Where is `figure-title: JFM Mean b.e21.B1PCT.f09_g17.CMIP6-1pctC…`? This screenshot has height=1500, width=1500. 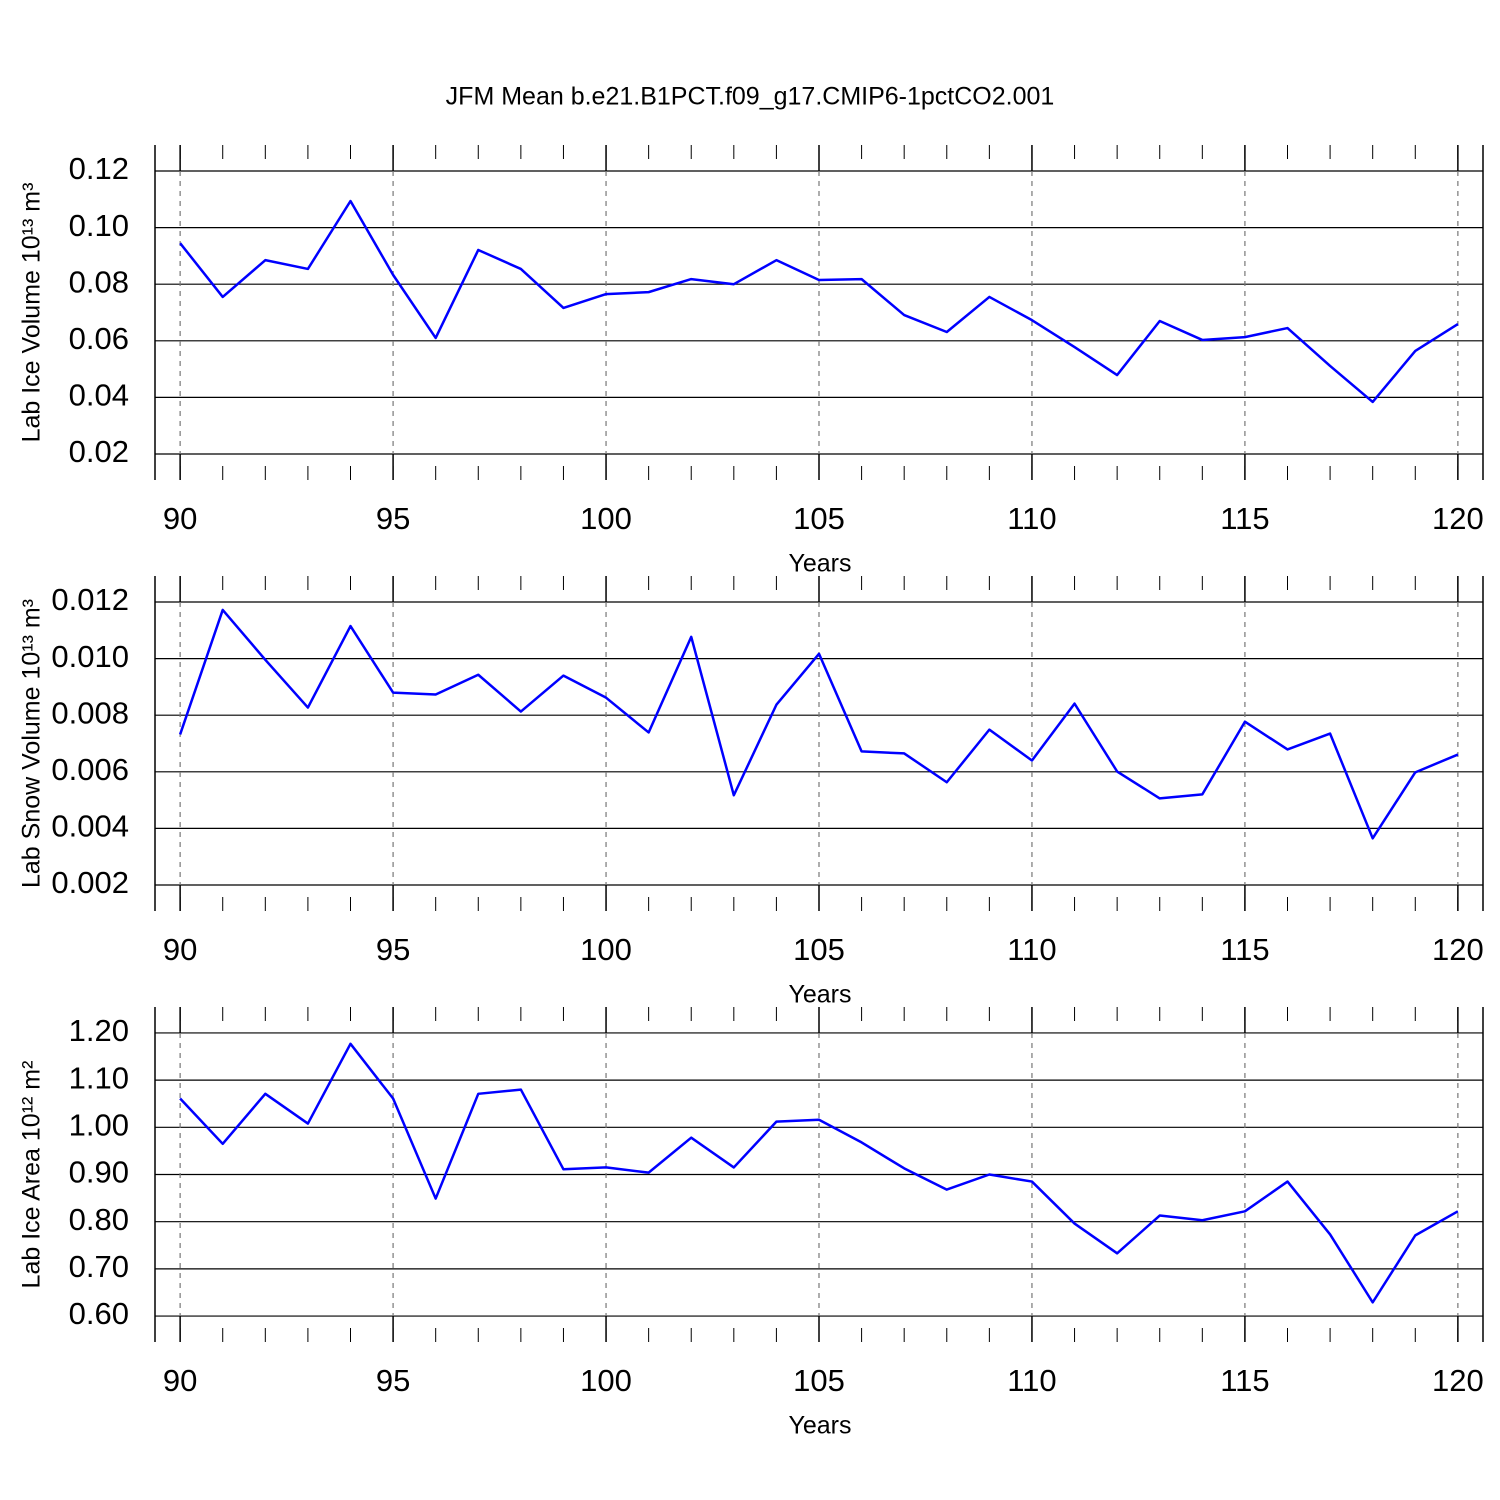 figure-title: JFM Mean b.e21.B1PCT.f09_g17.CMIP6-1pctC… is located at coordinates (750, 97).